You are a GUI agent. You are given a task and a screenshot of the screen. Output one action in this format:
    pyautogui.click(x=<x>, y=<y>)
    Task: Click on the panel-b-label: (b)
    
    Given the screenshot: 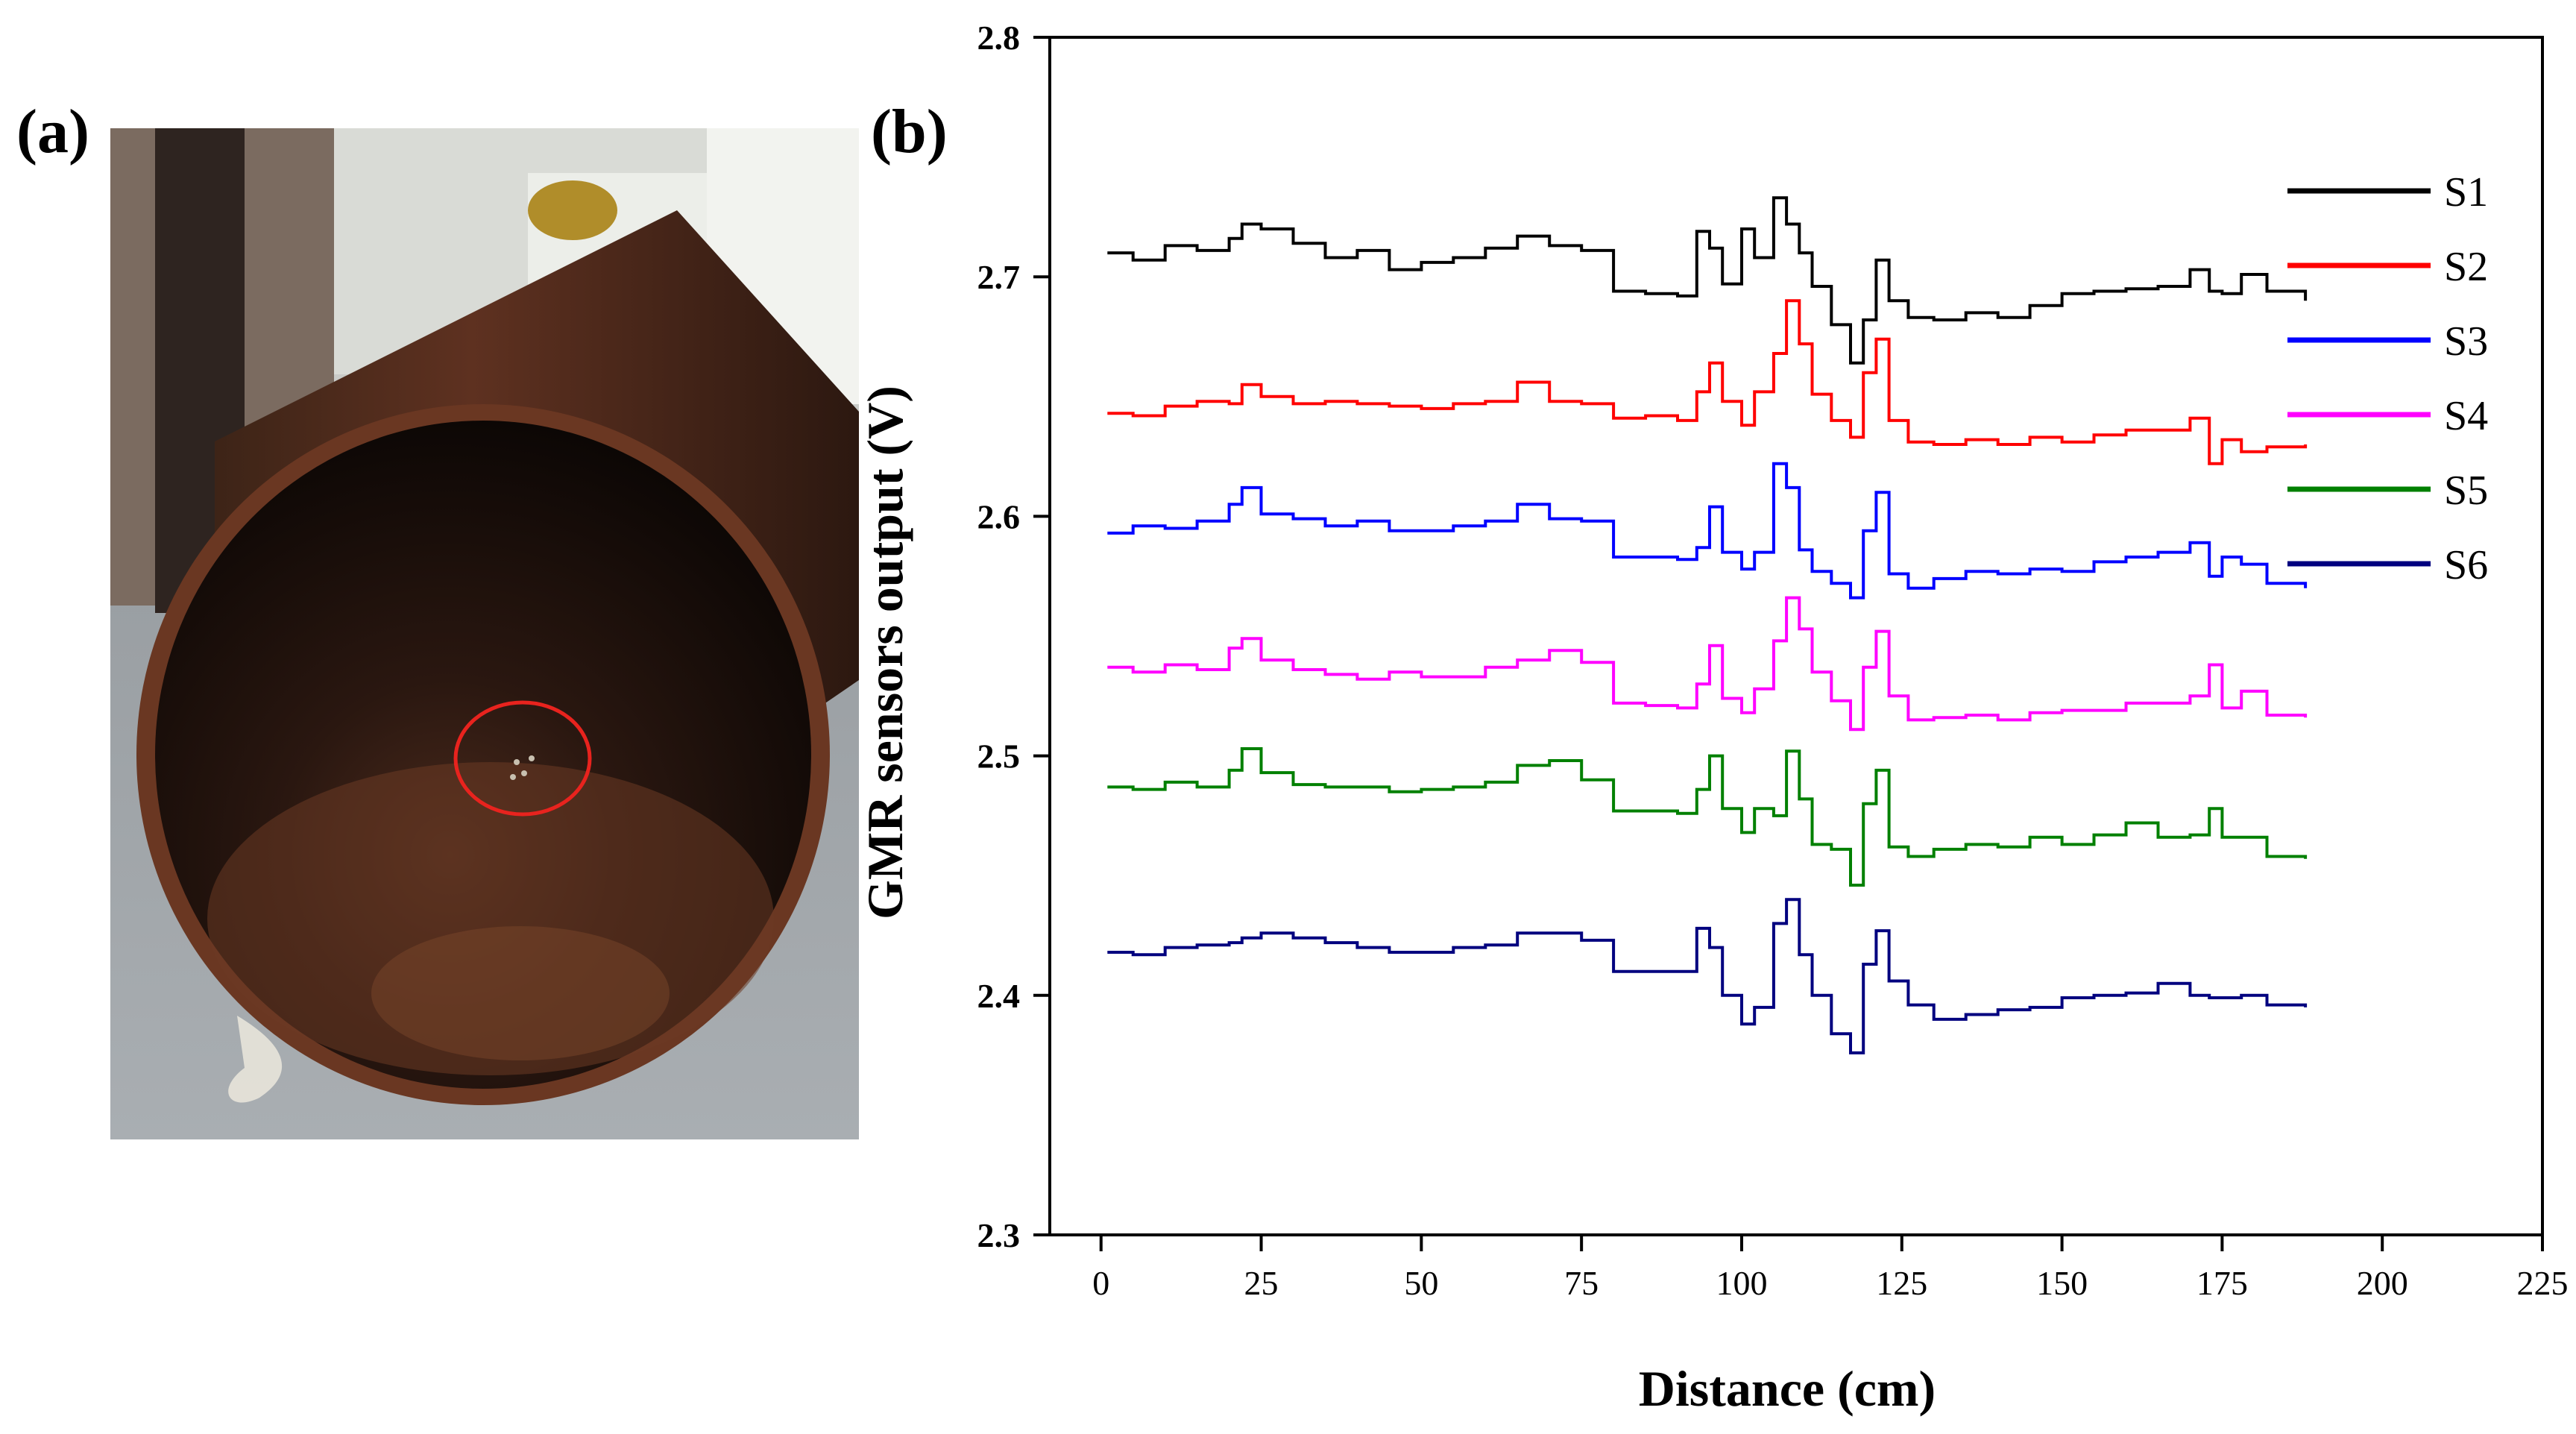 What is the action you would take?
    pyautogui.click(x=909, y=131)
    